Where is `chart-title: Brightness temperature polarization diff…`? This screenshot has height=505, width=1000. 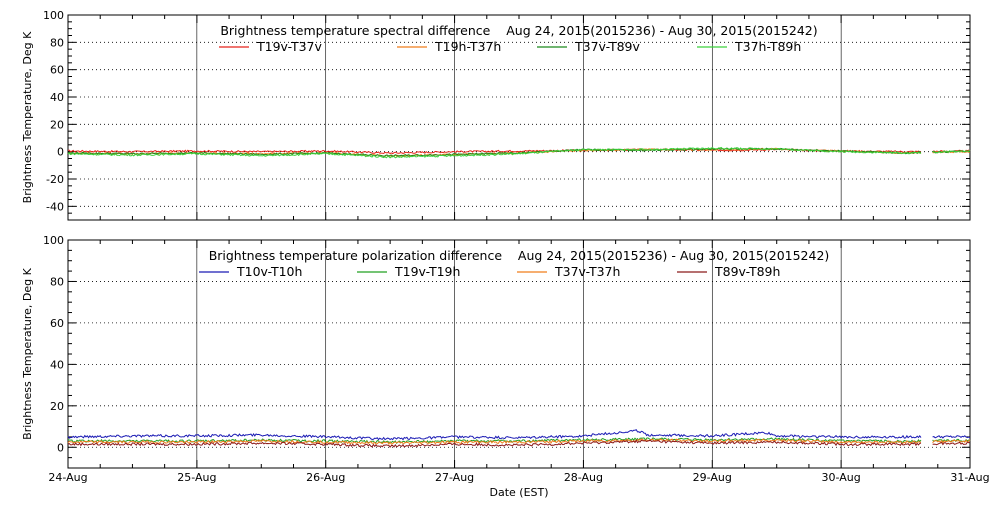
chart-title: Brightness temperature polarization diff… is located at coordinates (519, 255).